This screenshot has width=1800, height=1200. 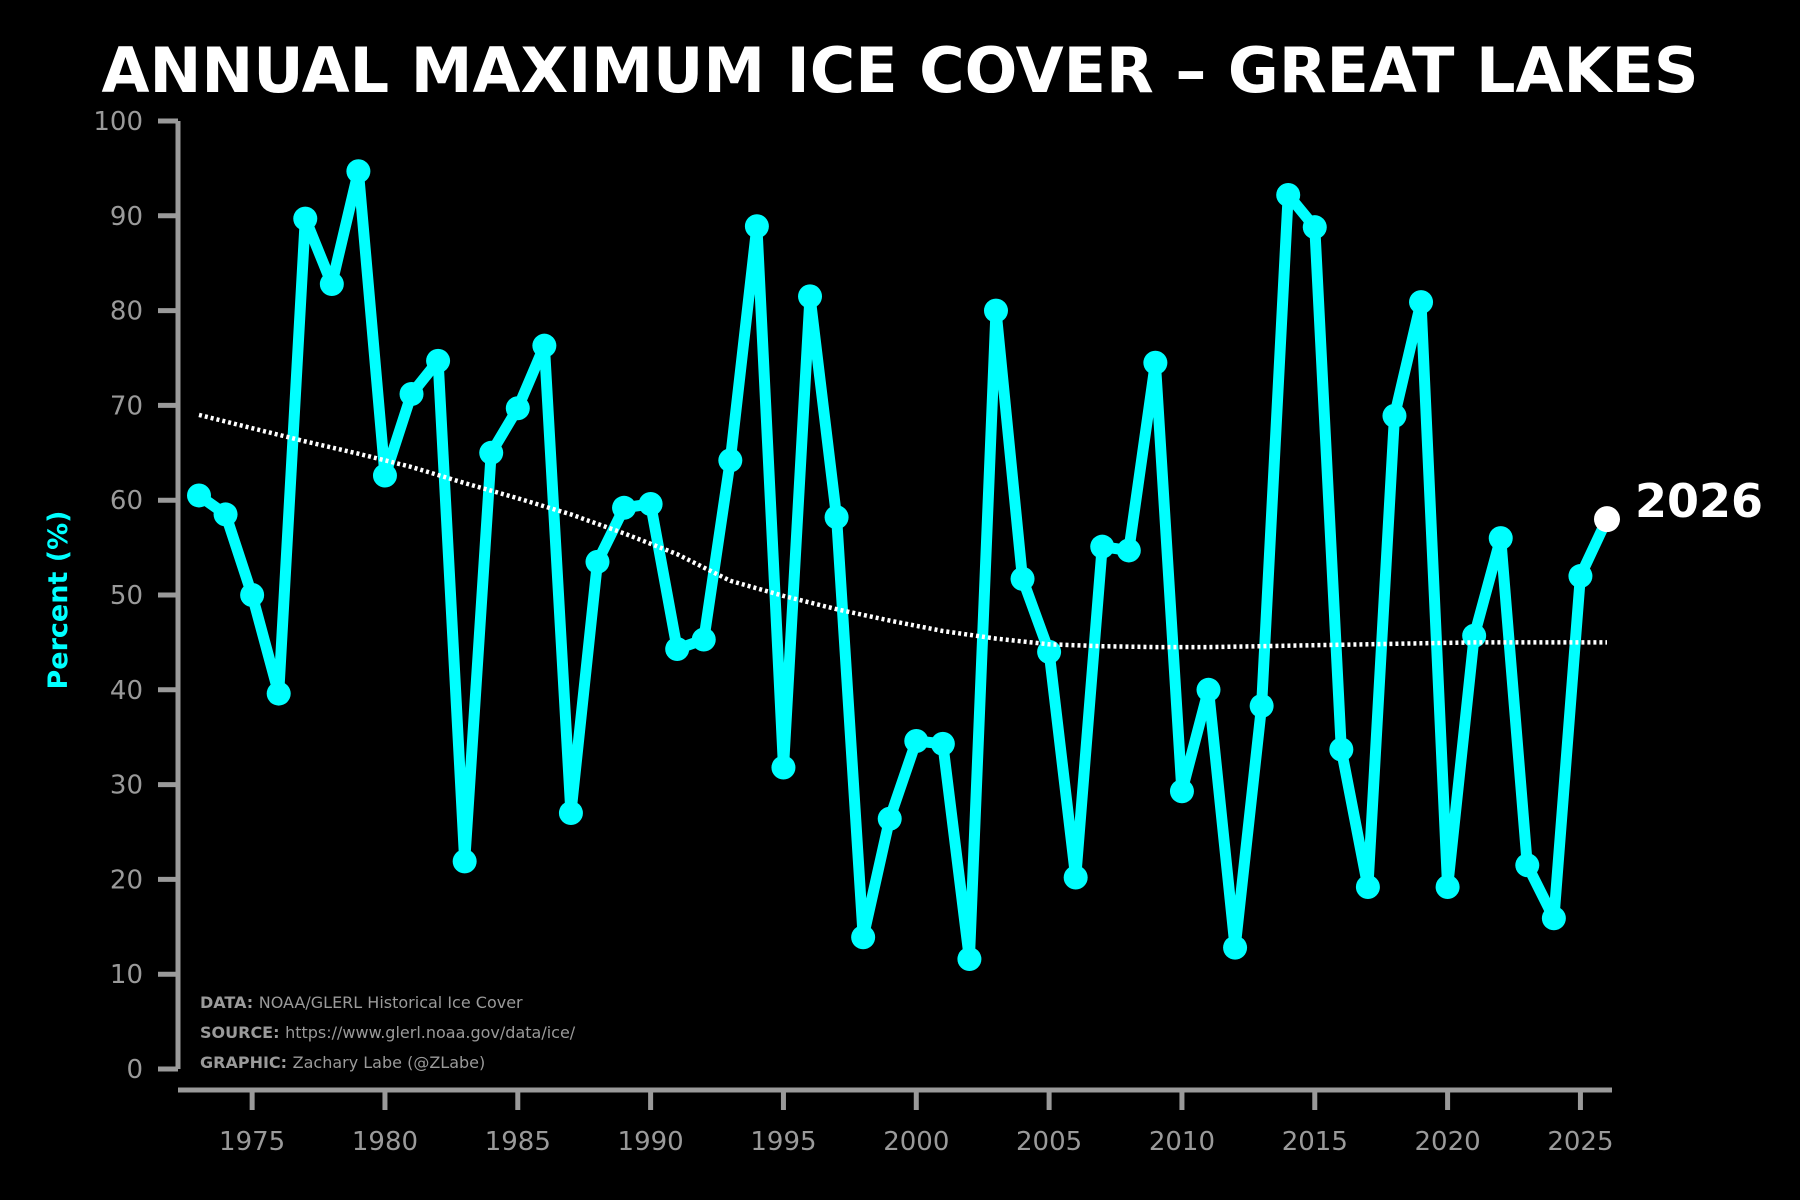 I want to click on credit-text: https://www.glerl.noaa.gov/data/ice/, so click(x=430, y=1032).